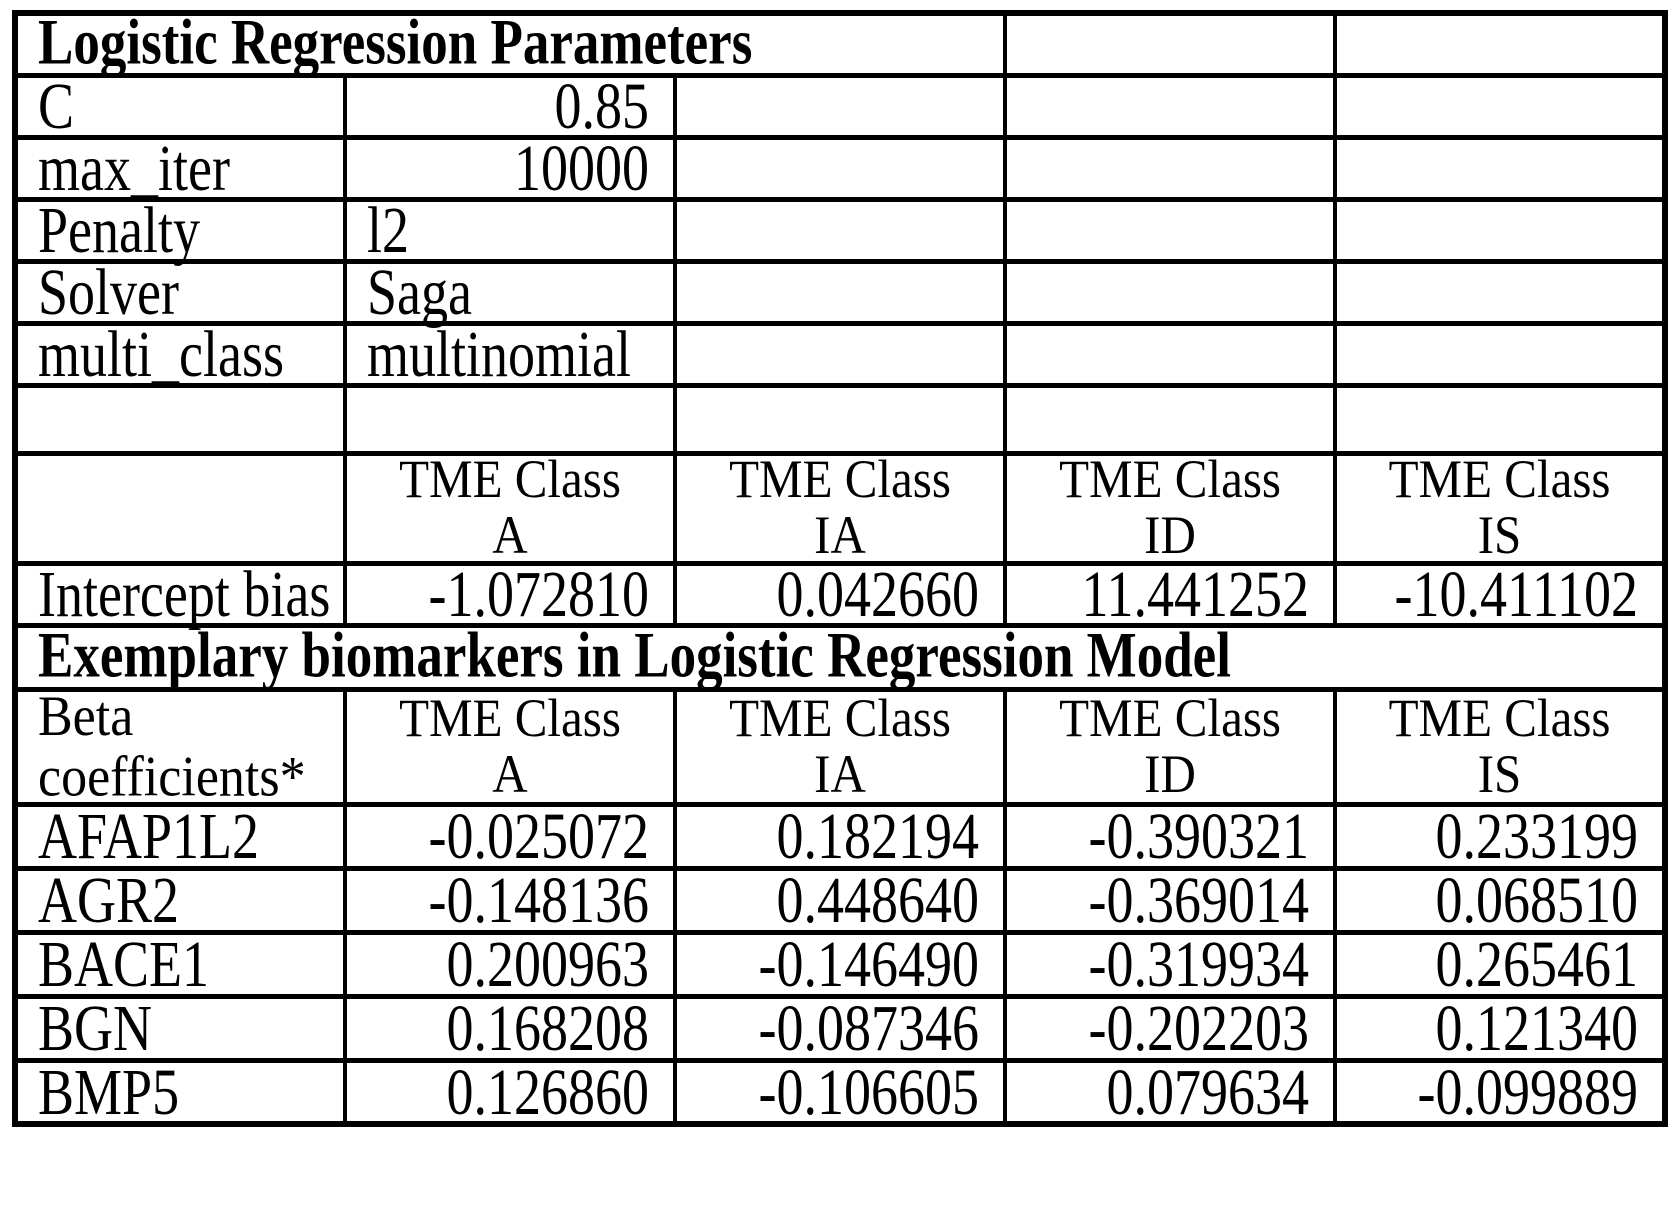 The width and height of the screenshot is (1675, 1206). What do you see at coordinates (124, 964) in the screenshot?
I see `gene-name: BACE1` at bounding box center [124, 964].